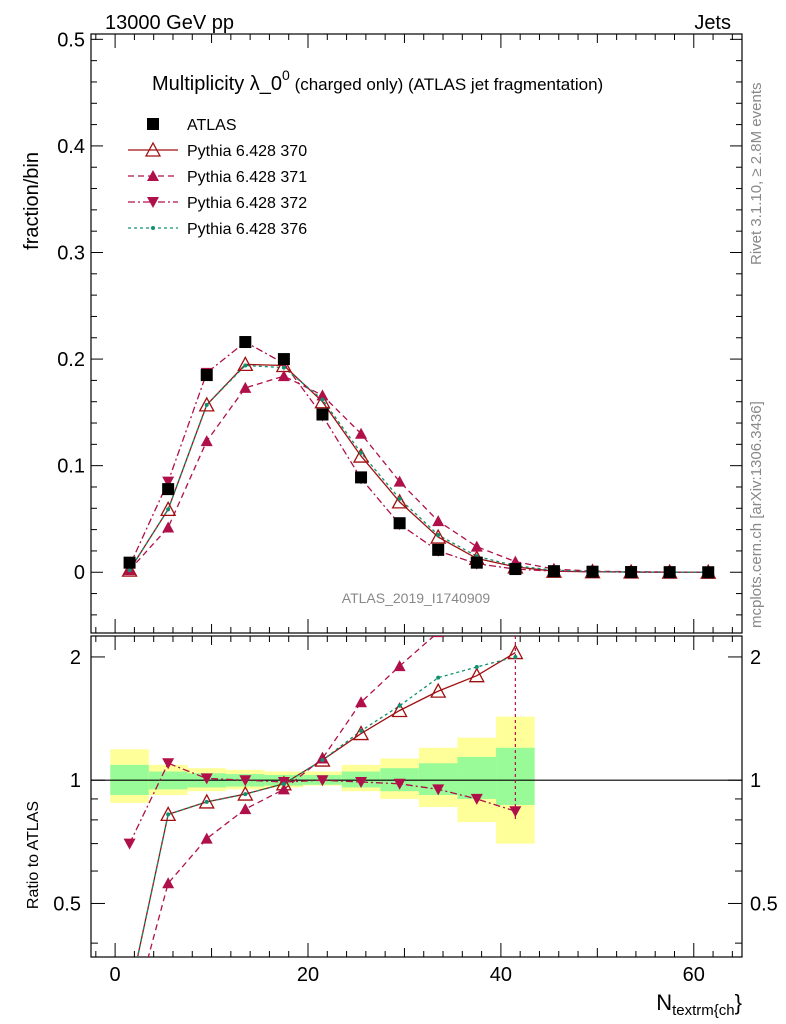 The width and height of the screenshot is (786, 1024). I want to click on ratio-y-axis-label: Ratio to ATLAS, so click(33, 855).